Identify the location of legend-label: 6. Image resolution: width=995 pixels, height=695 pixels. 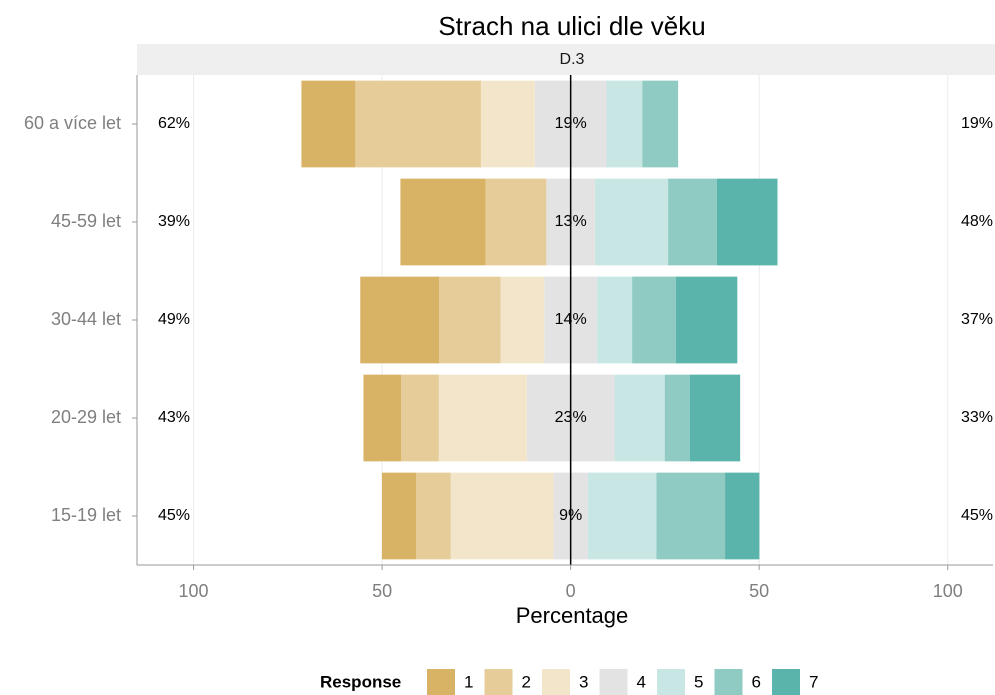
(756, 681).